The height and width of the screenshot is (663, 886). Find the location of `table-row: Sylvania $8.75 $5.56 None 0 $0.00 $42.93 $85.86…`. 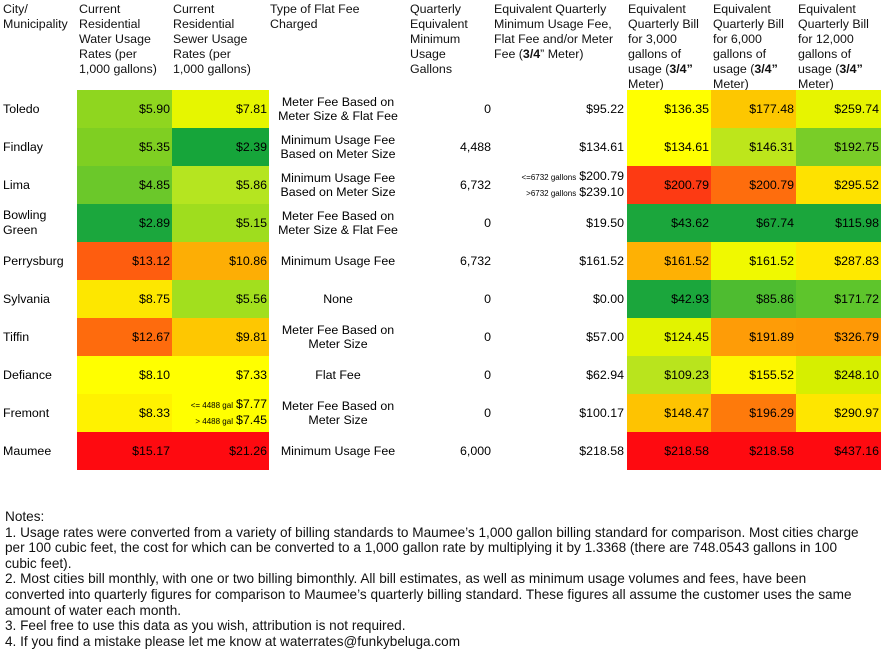

table-row: Sylvania $8.75 $5.56 None 0 $0.00 $42.93 $85.86… is located at coordinates (443, 299).